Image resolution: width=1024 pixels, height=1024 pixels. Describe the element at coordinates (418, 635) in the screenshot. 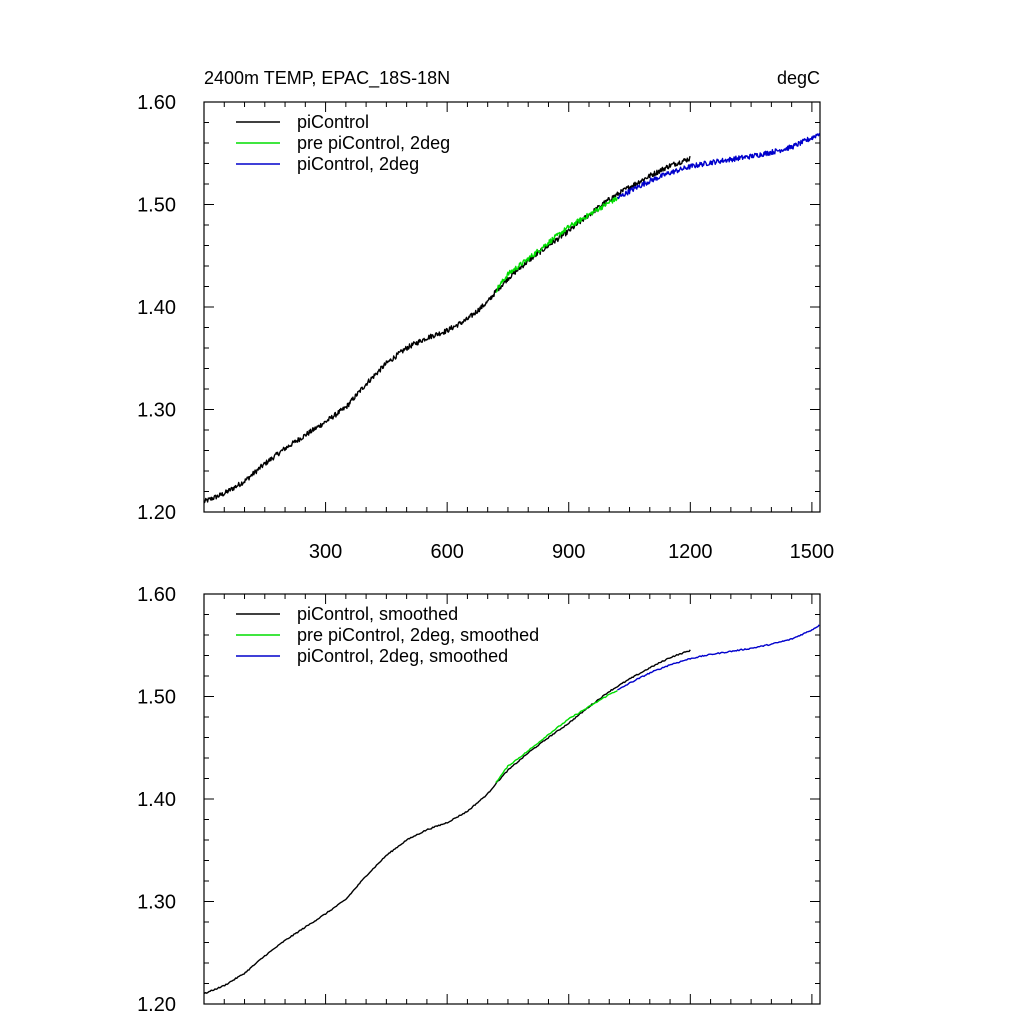

I see `legend-label: pre piControl, 2deg, smoothed` at that location.